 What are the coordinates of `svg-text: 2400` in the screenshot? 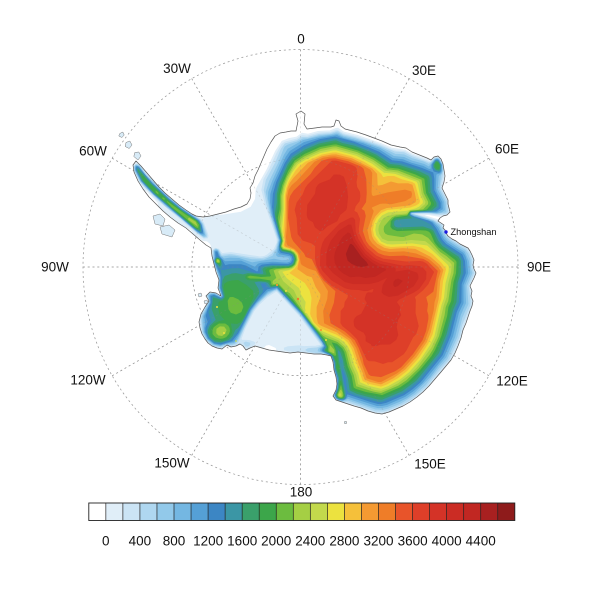 It's located at (310, 541).